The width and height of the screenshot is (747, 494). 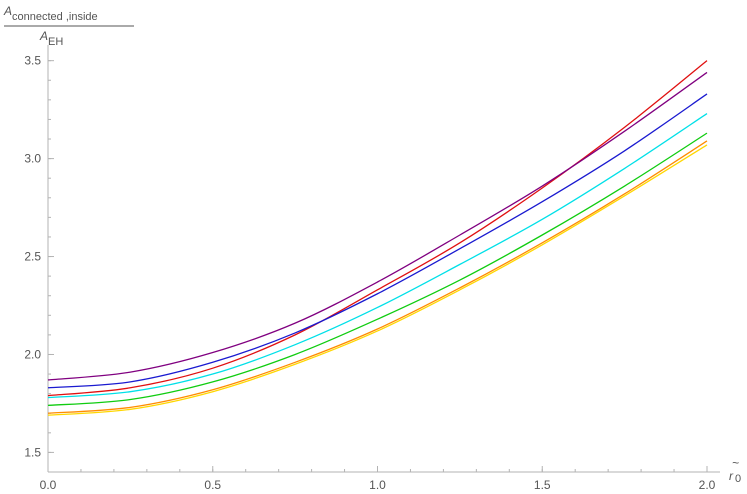 What do you see at coordinates (68, 26) in the screenshot?
I see `y-axis-label: Aconnected ,inside AEH` at bounding box center [68, 26].